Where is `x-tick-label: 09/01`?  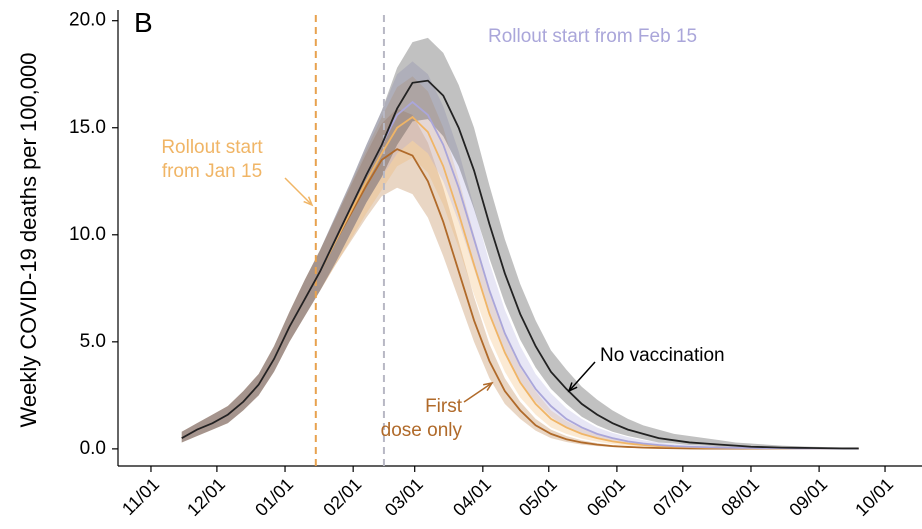
x-tick-label: 09/01 is located at coordinates (808, 497).